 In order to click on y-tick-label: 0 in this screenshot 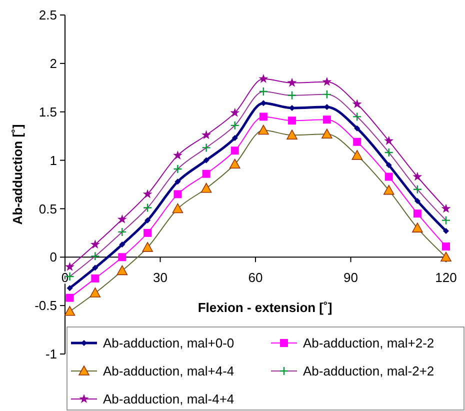, I will do `click(53, 257)`.